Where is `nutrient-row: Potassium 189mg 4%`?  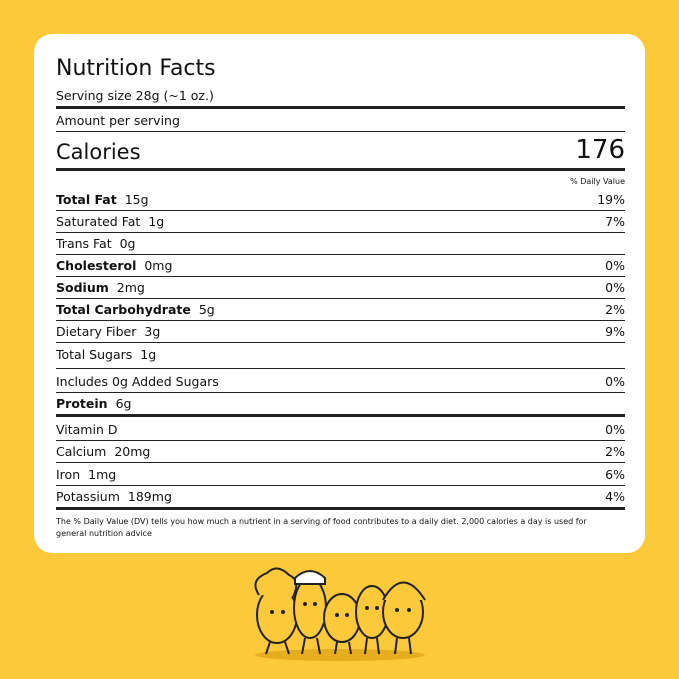
nutrient-row: Potassium 189mg 4% is located at coordinates (340, 496).